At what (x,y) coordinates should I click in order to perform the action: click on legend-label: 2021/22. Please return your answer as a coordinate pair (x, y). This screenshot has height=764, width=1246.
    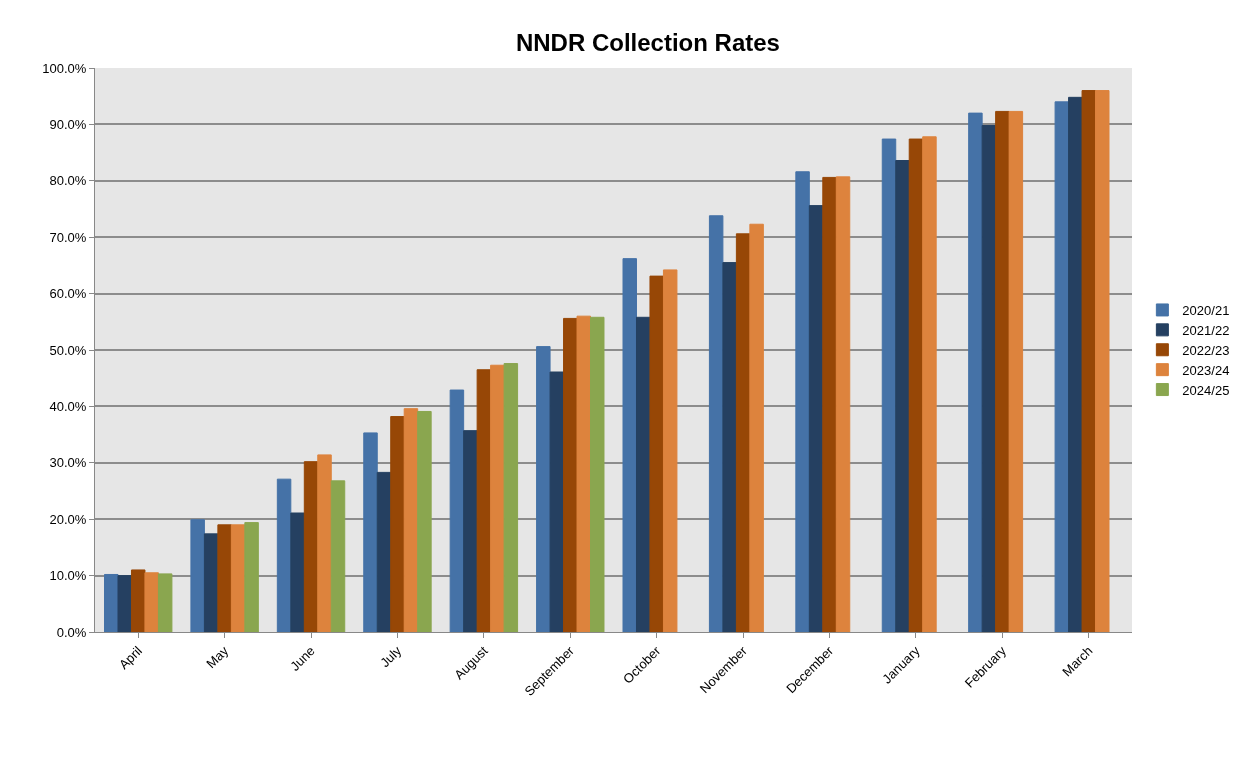
    Looking at the image, I should click on (1206, 330).